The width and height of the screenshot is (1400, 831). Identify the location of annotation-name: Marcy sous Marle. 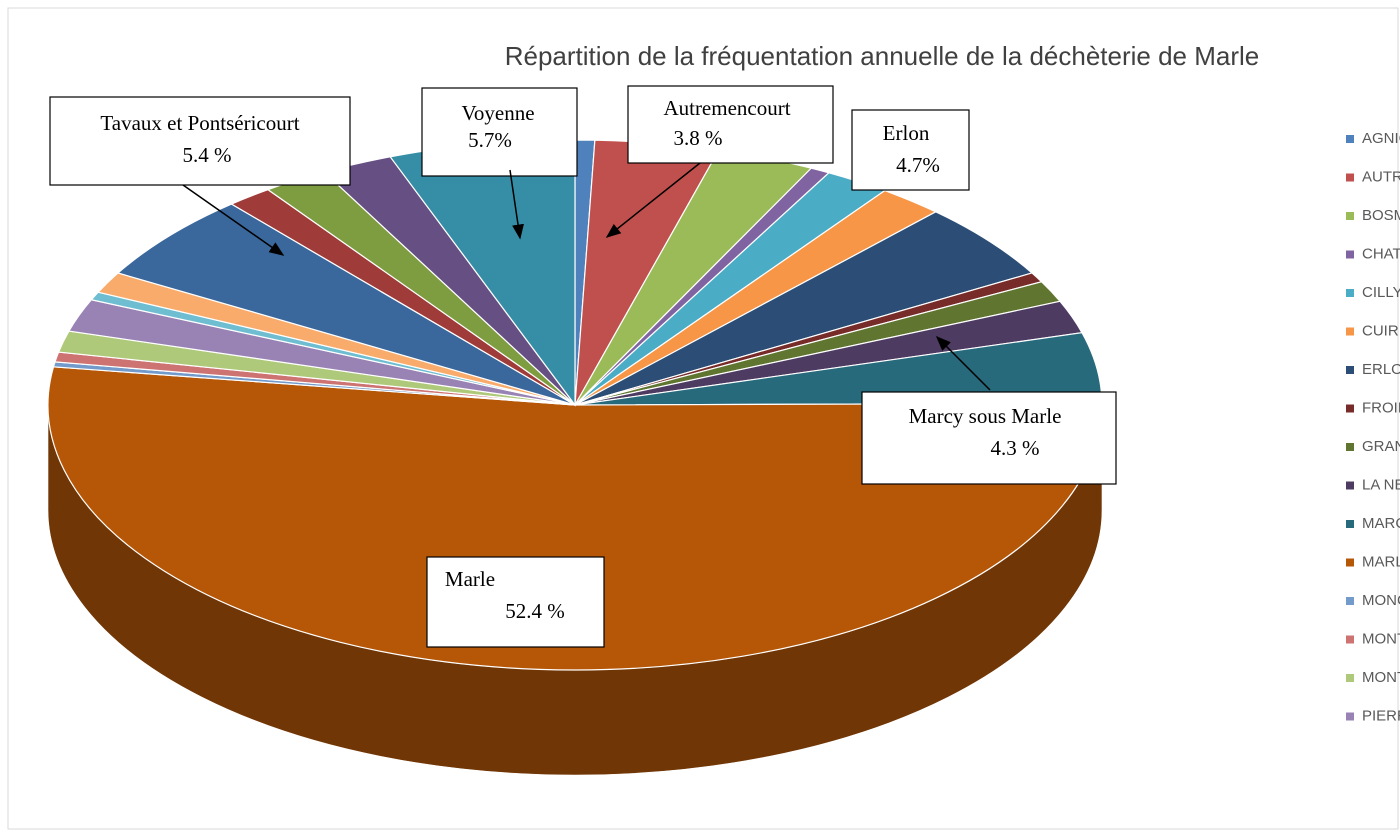
(985, 416).